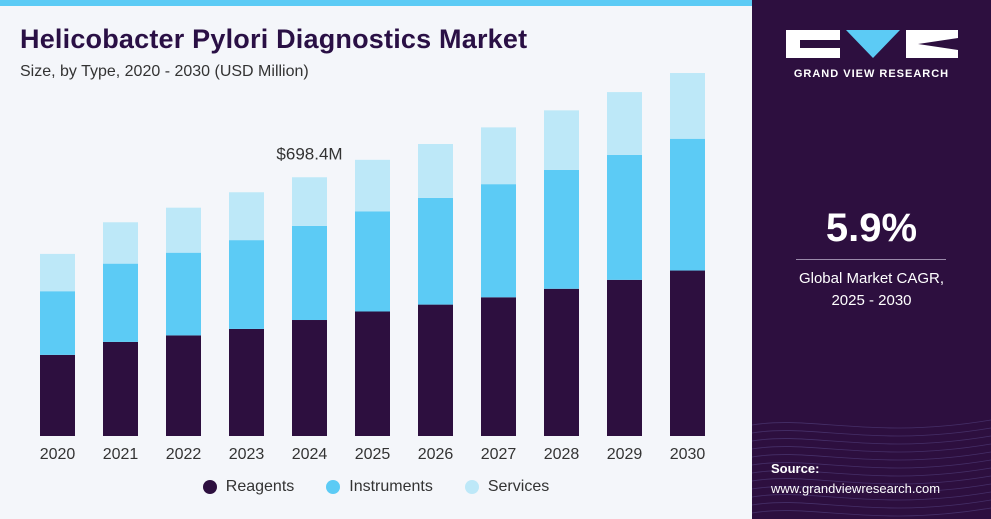 The image size is (991, 519). Describe the element at coordinates (372, 261) in the screenshot. I see `bar-instruments-2025` at that location.